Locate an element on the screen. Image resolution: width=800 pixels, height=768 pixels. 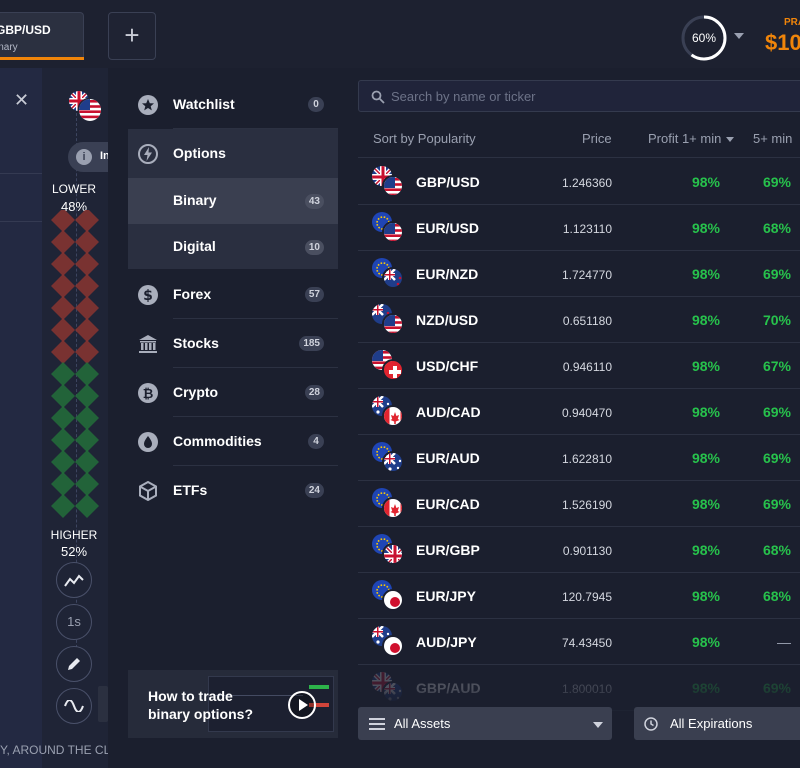
tutorial-video-card: How to trade binary options? is located at coordinates (233, 704).